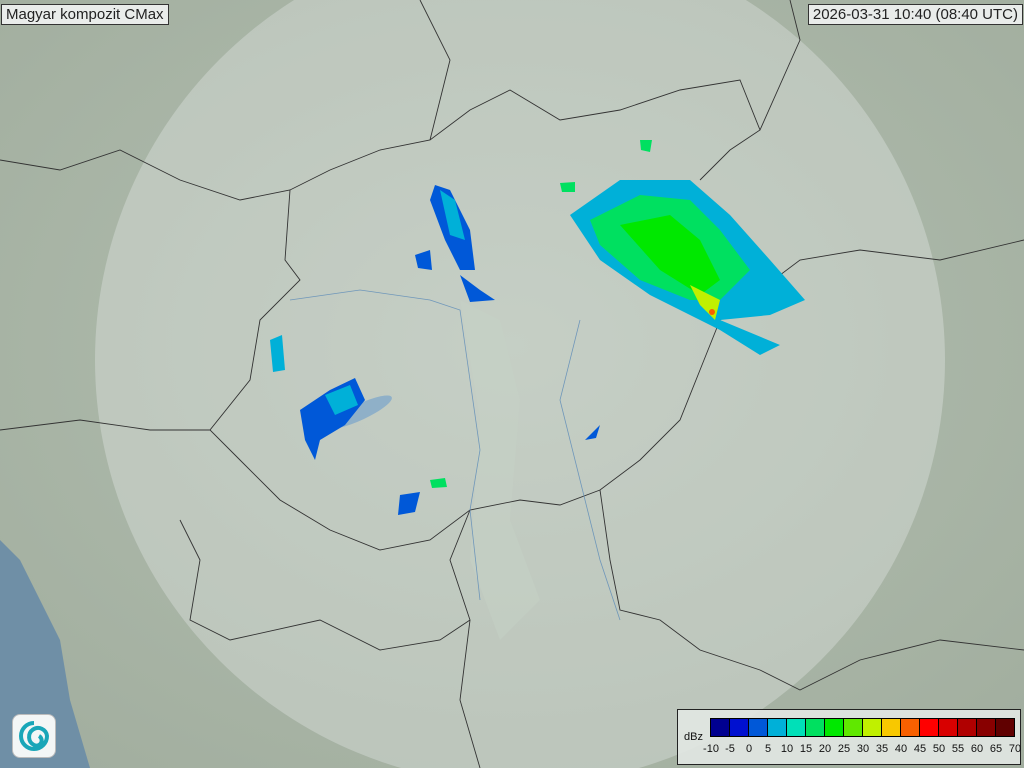  I want to click on legend-tick-label: 0, so click(749, 749).